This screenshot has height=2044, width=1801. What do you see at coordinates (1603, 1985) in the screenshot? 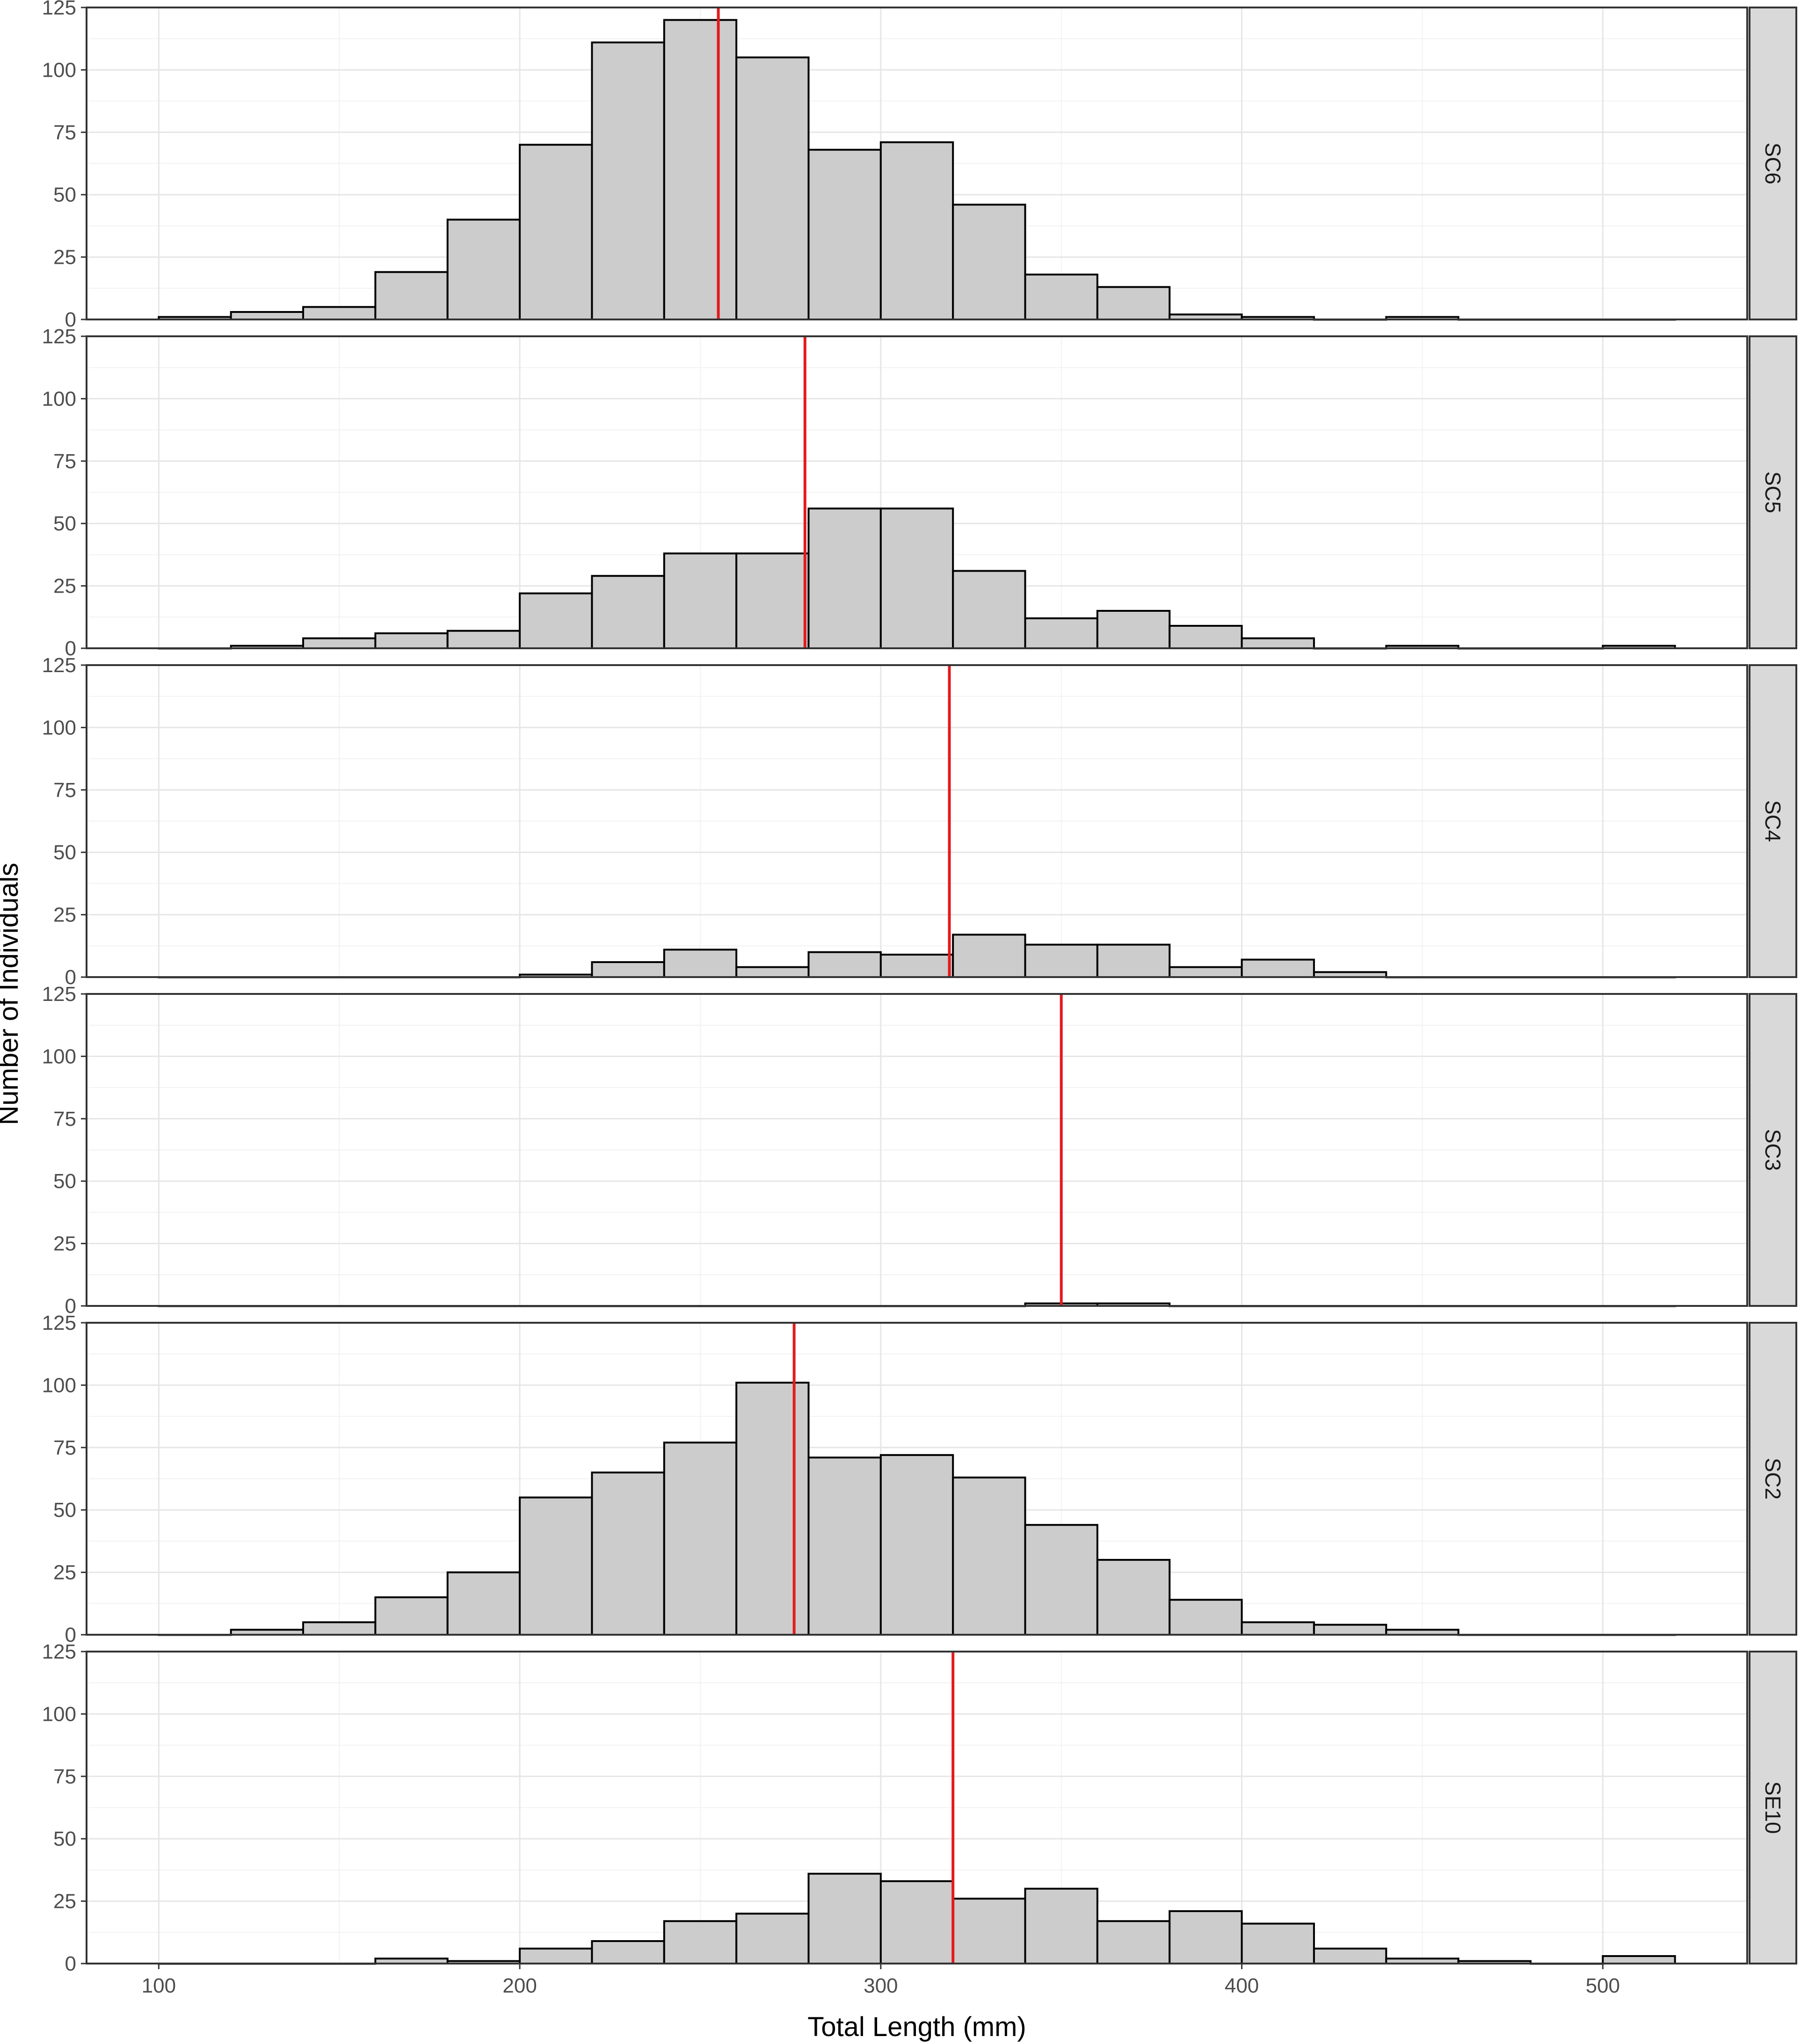
I see `x-tick-label: 500` at bounding box center [1603, 1985].